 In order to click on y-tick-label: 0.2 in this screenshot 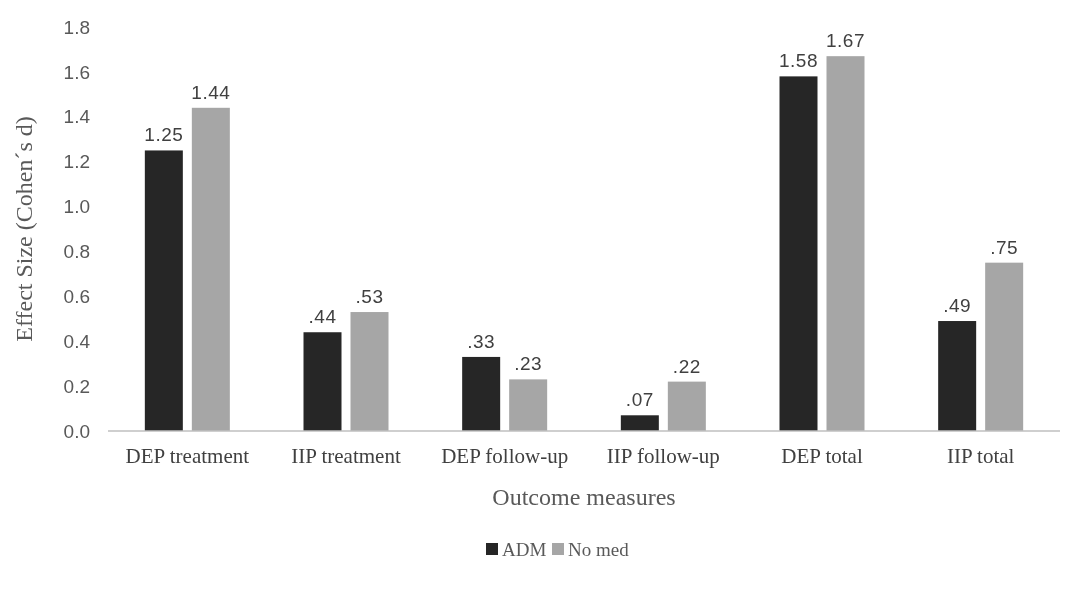, I will do `click(76, 386)`.